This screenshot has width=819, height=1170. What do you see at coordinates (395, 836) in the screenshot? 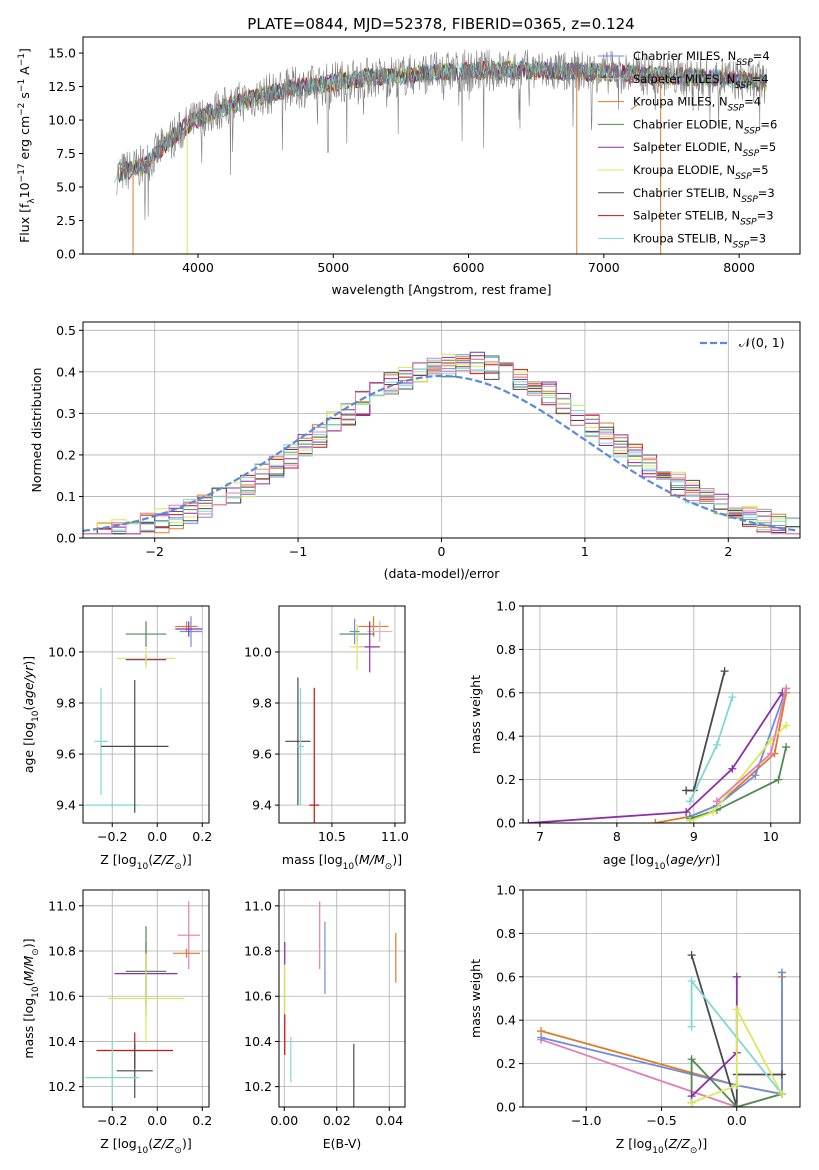
I see `x-tick-label: 11.0` at bounding box center [395, 836].